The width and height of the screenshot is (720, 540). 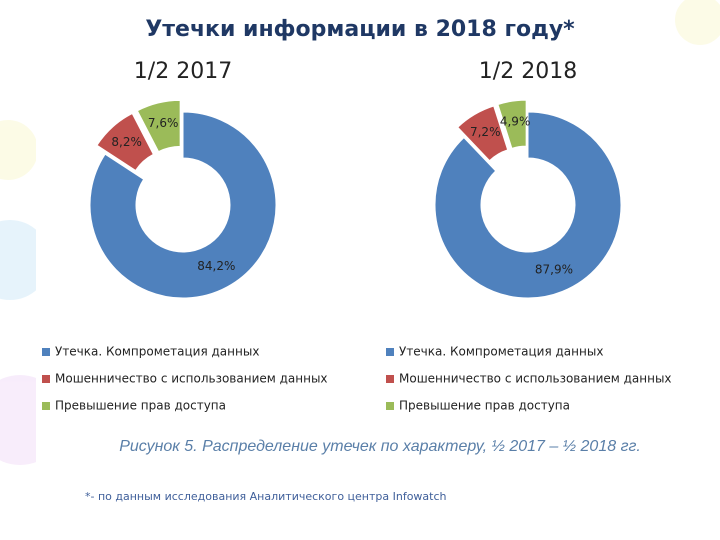 I want to click on slide-title: Утечки информации в 2018 году*, so click(x=360, y=29).